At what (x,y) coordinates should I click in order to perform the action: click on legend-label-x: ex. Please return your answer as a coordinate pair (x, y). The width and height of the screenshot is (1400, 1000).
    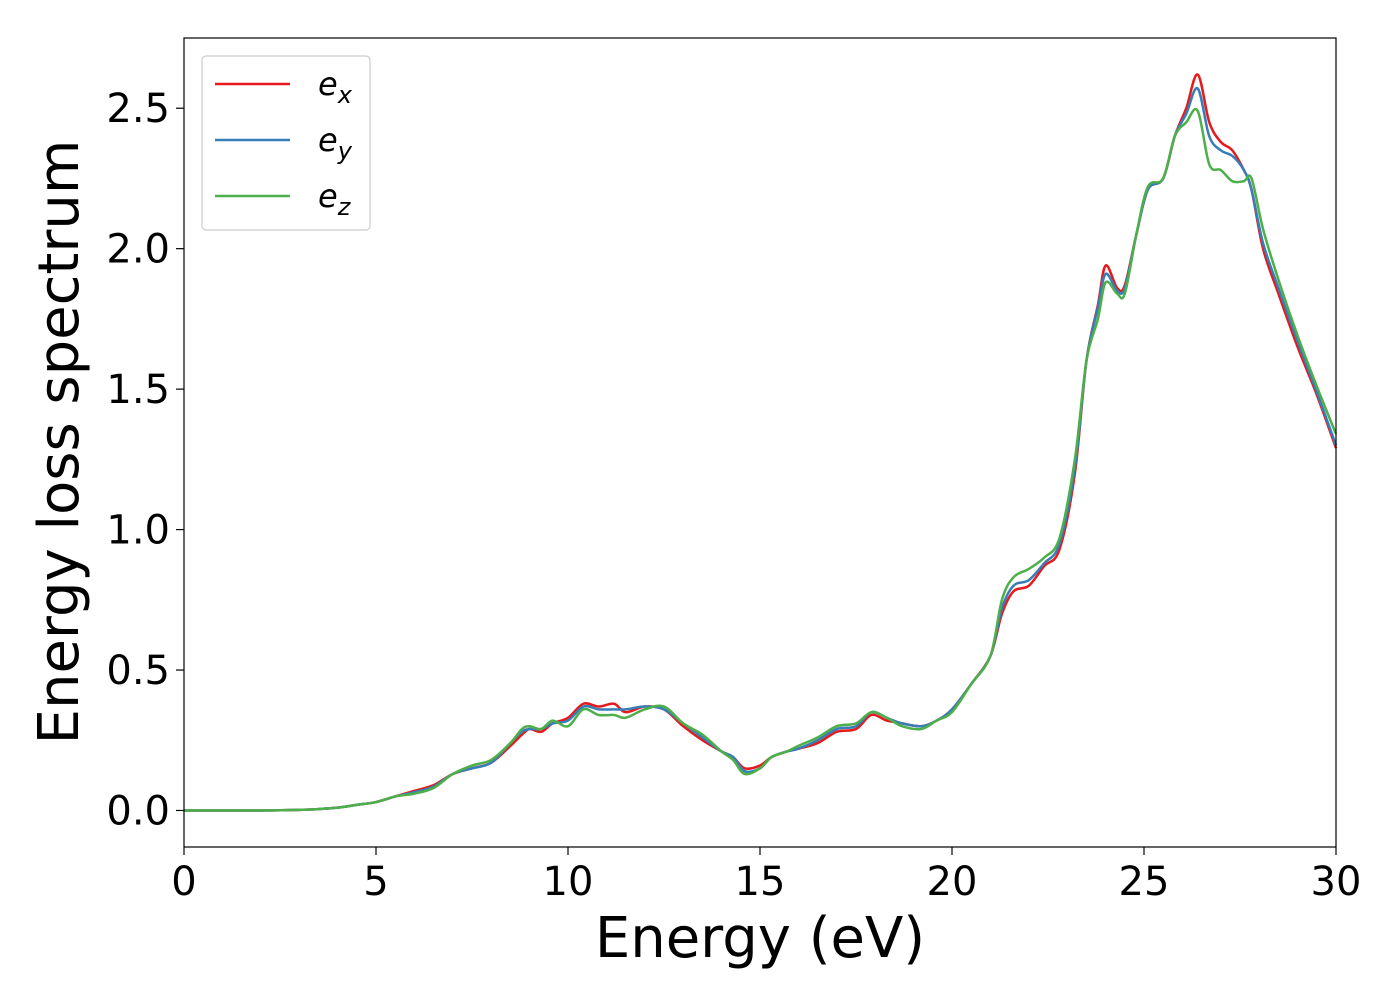
    Looking at the image, I should click on (335, 87).